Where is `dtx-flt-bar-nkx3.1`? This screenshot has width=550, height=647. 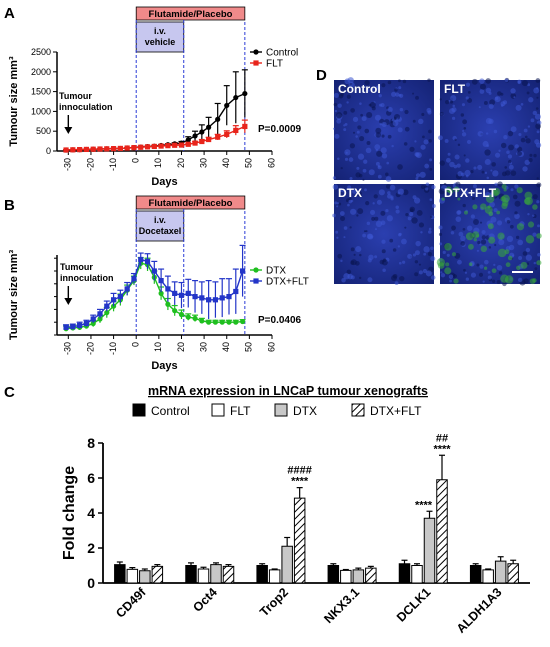
dtx-flt-bar-nkx3.1 is located at coordinates (371, 575).